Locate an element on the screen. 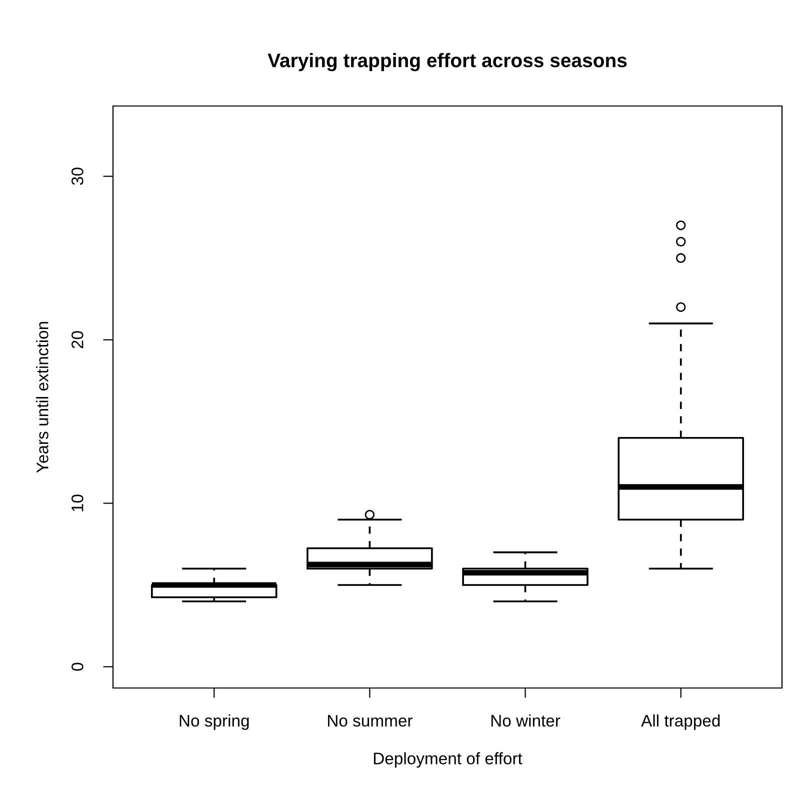 Image resolution: width=797 pixels, height=793 pixels. y-tick-label: 10 is located at coordinates (78, 503).